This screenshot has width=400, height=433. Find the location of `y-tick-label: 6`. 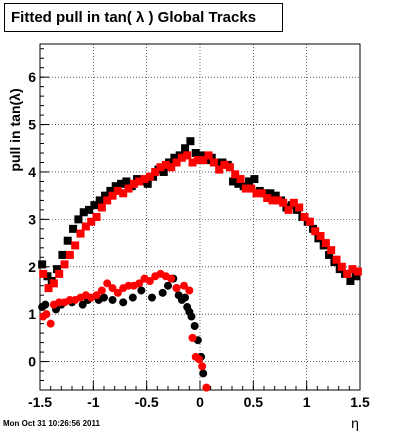

y-tick-label: 6 is located at coordinates (32, 77).